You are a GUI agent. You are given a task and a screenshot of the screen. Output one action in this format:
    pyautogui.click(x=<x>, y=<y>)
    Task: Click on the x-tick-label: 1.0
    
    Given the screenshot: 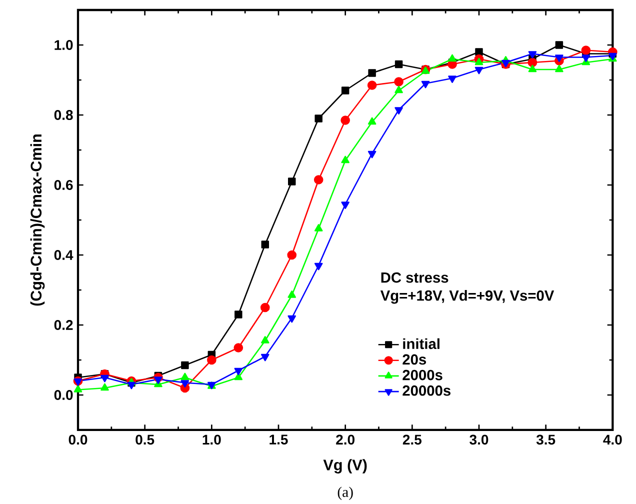 What is the action you would take?
    pyautogui.click(x=211, y=439)
    